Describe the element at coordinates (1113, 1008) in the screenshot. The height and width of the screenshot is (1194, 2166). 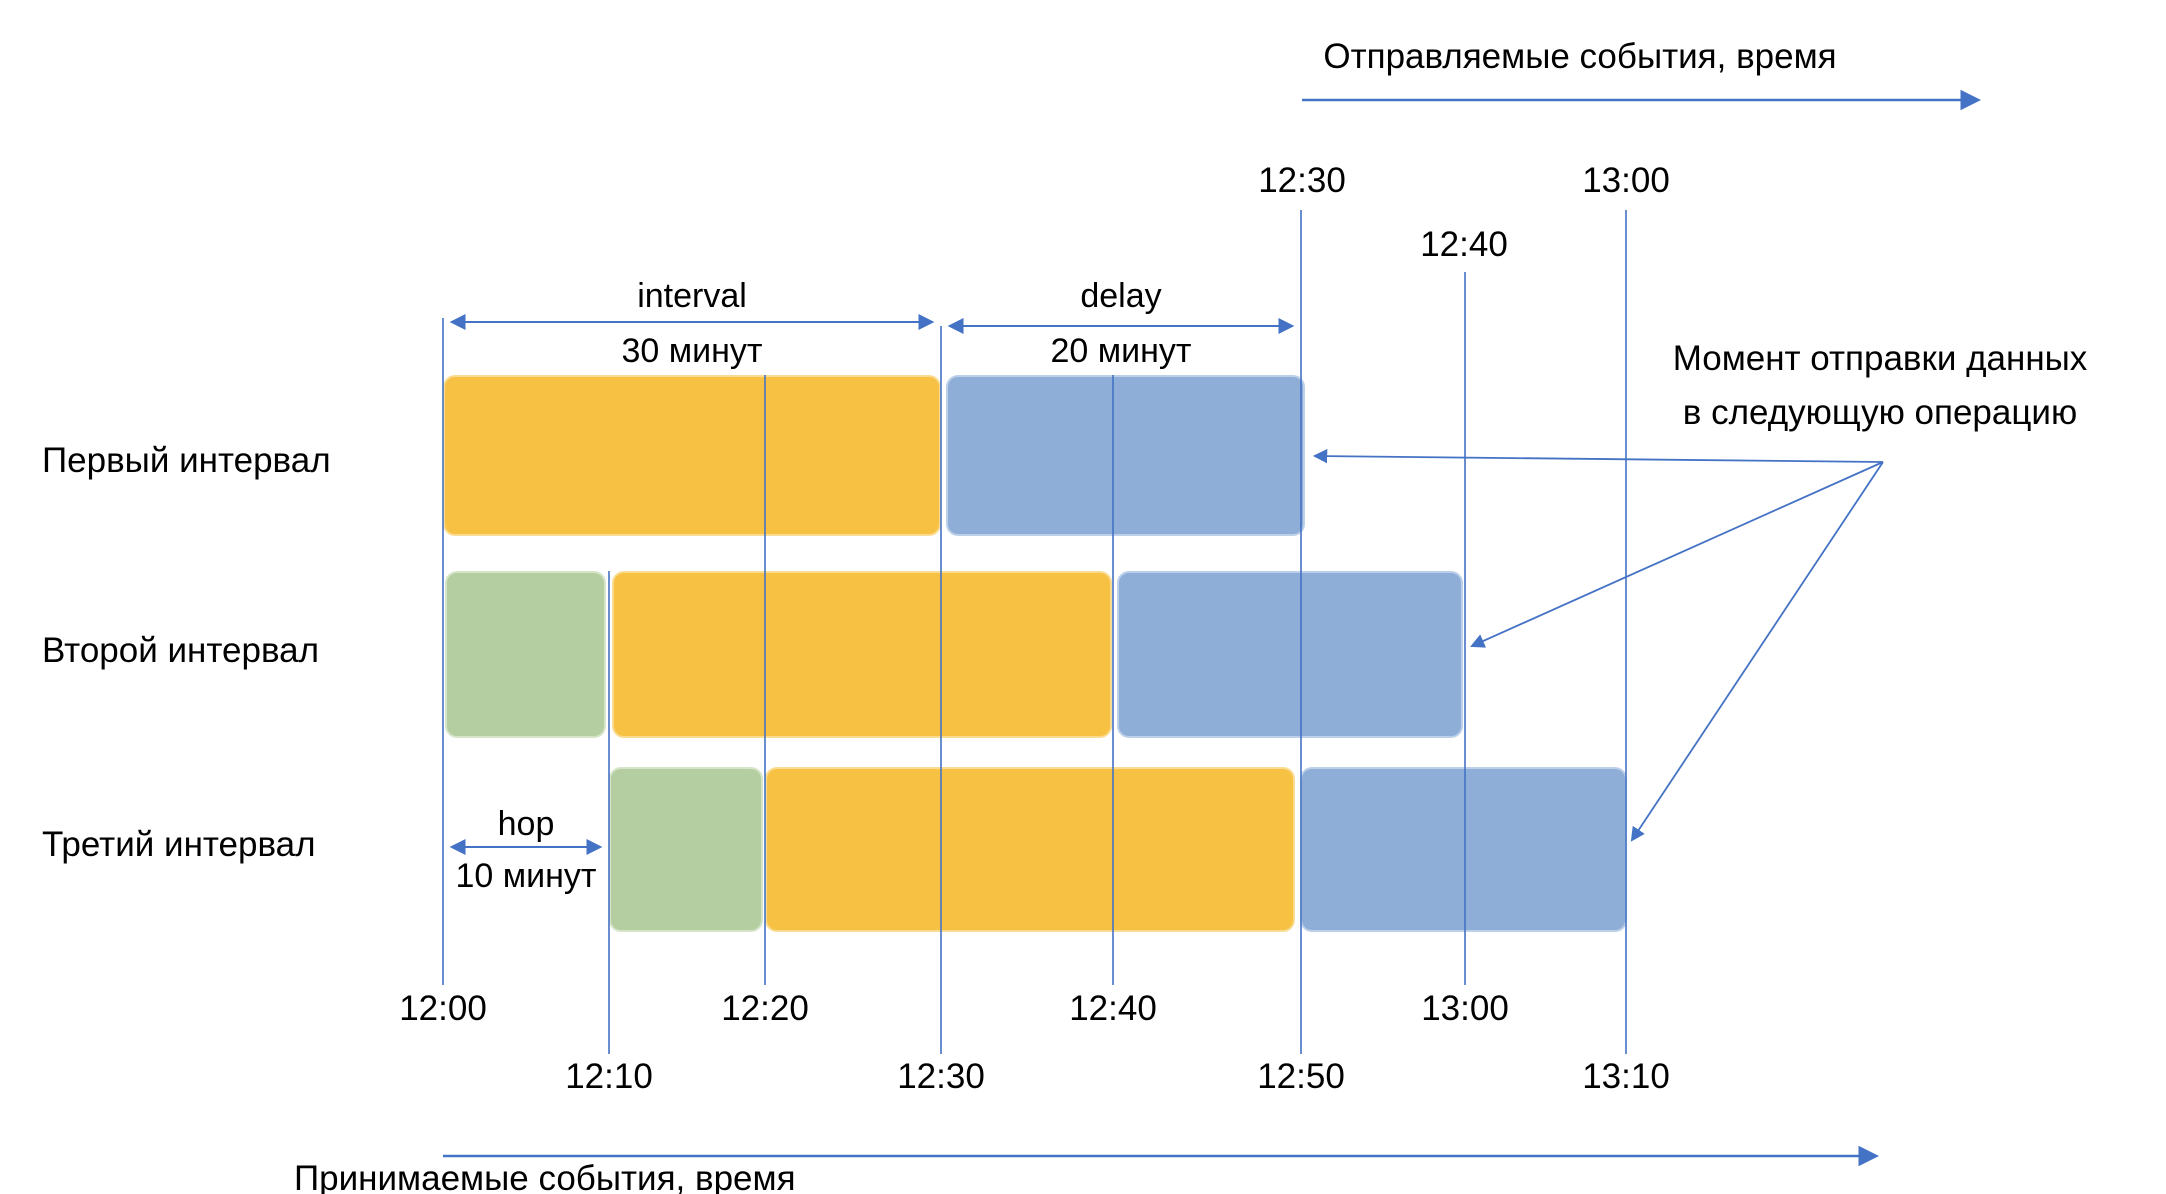
I see `bottom-tick-1240: 12:40` at that location.